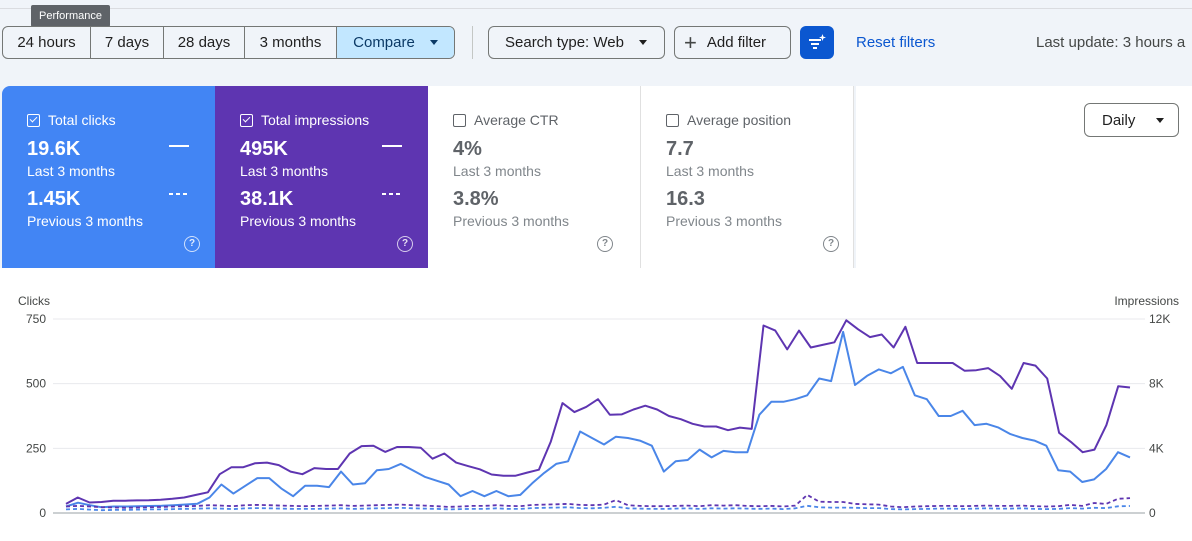 Image resolution: width=1192 pixels, height=541 pixels. What do you see at coordinates (598, 508) in the screenshot?
I see `clicks-previous-series-line` at bounding box center [598, 508].